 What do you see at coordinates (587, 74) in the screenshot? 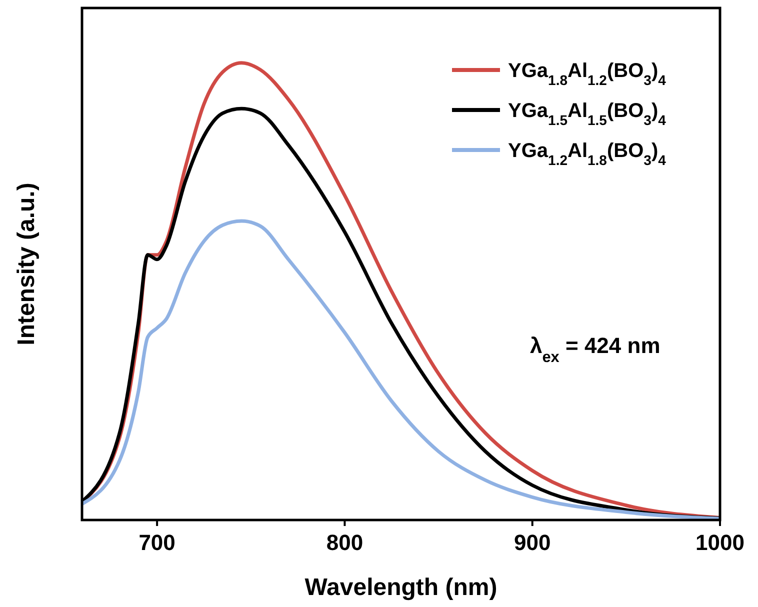
I see `legend-label: YGa$_{1.8}$Al$_{1.2}$(BO$_{3}$)$_{4}$` at bounding box center [587, 74].